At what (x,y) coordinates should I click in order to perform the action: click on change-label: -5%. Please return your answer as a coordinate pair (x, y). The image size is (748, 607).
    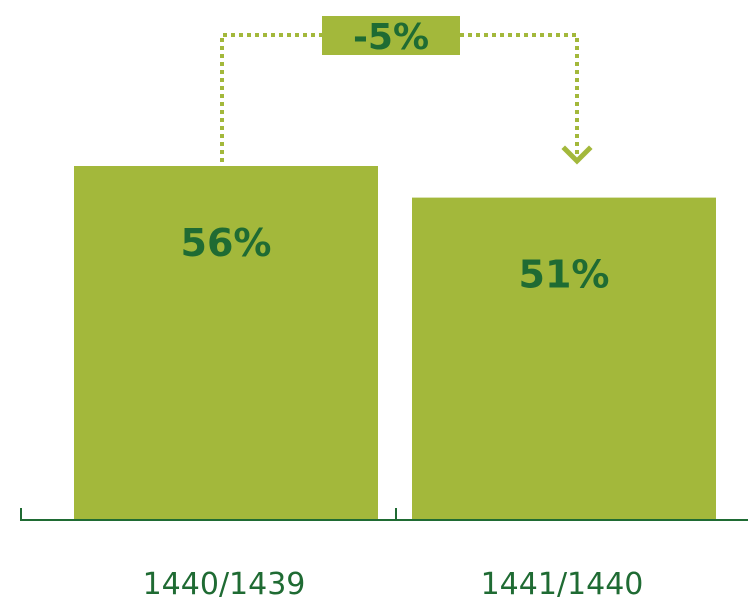
    Looking at the image, I should click on (391, 37).